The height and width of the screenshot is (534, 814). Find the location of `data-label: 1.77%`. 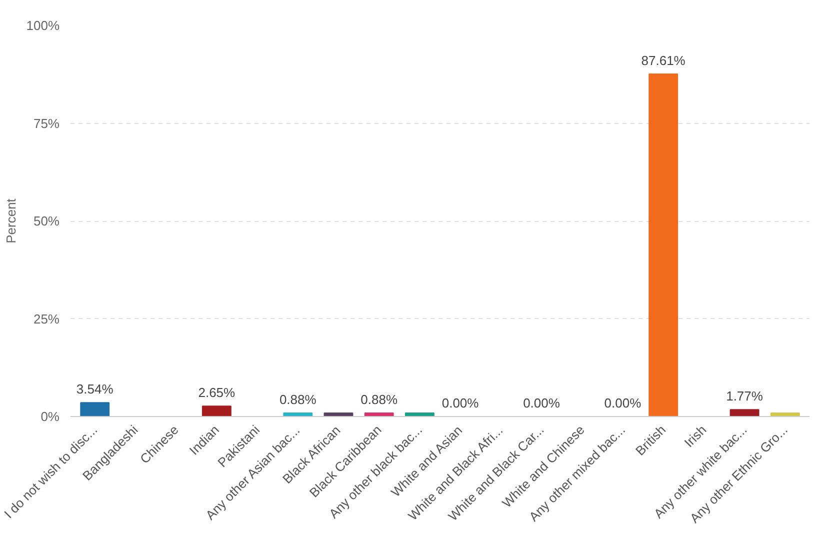

data-label: 1.77% is located at coordinates (745, 396).